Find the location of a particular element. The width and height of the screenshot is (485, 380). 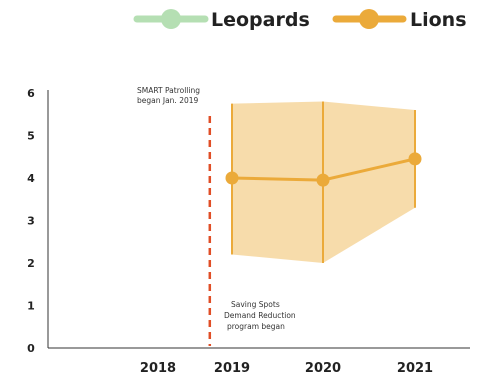

legend-item-leopards: Leopards is located at coordinates (221, 20).